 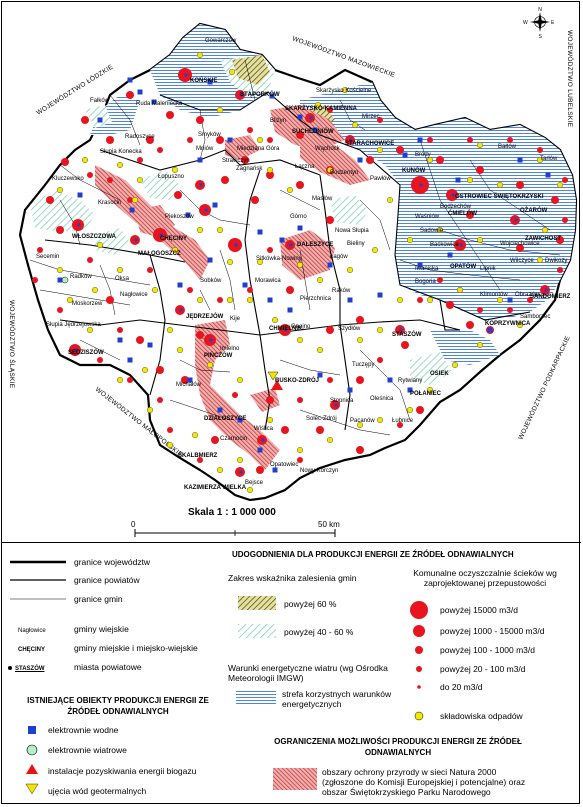 I want to click on gmina-town-label: Iwaniska, so click(x=427, y=269).